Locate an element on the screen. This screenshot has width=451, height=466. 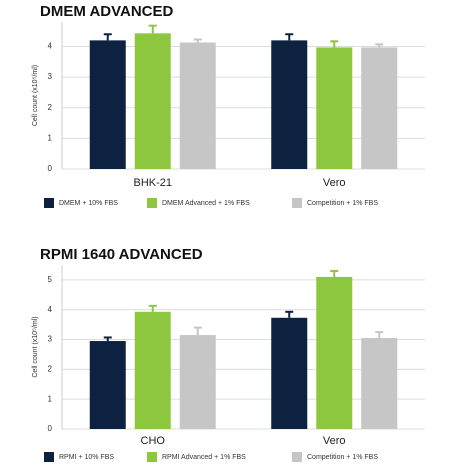
x-tick-label: CHO is located at coordinates (153, 441).